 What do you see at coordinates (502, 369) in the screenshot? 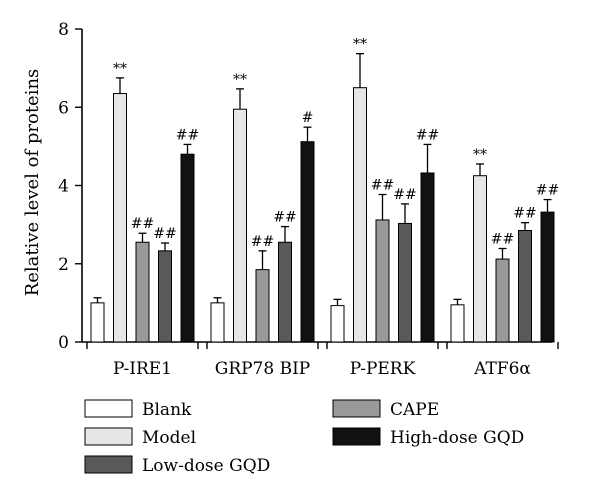
I see `x-tick-label: ATF6α` at bounding box center [502, 369].